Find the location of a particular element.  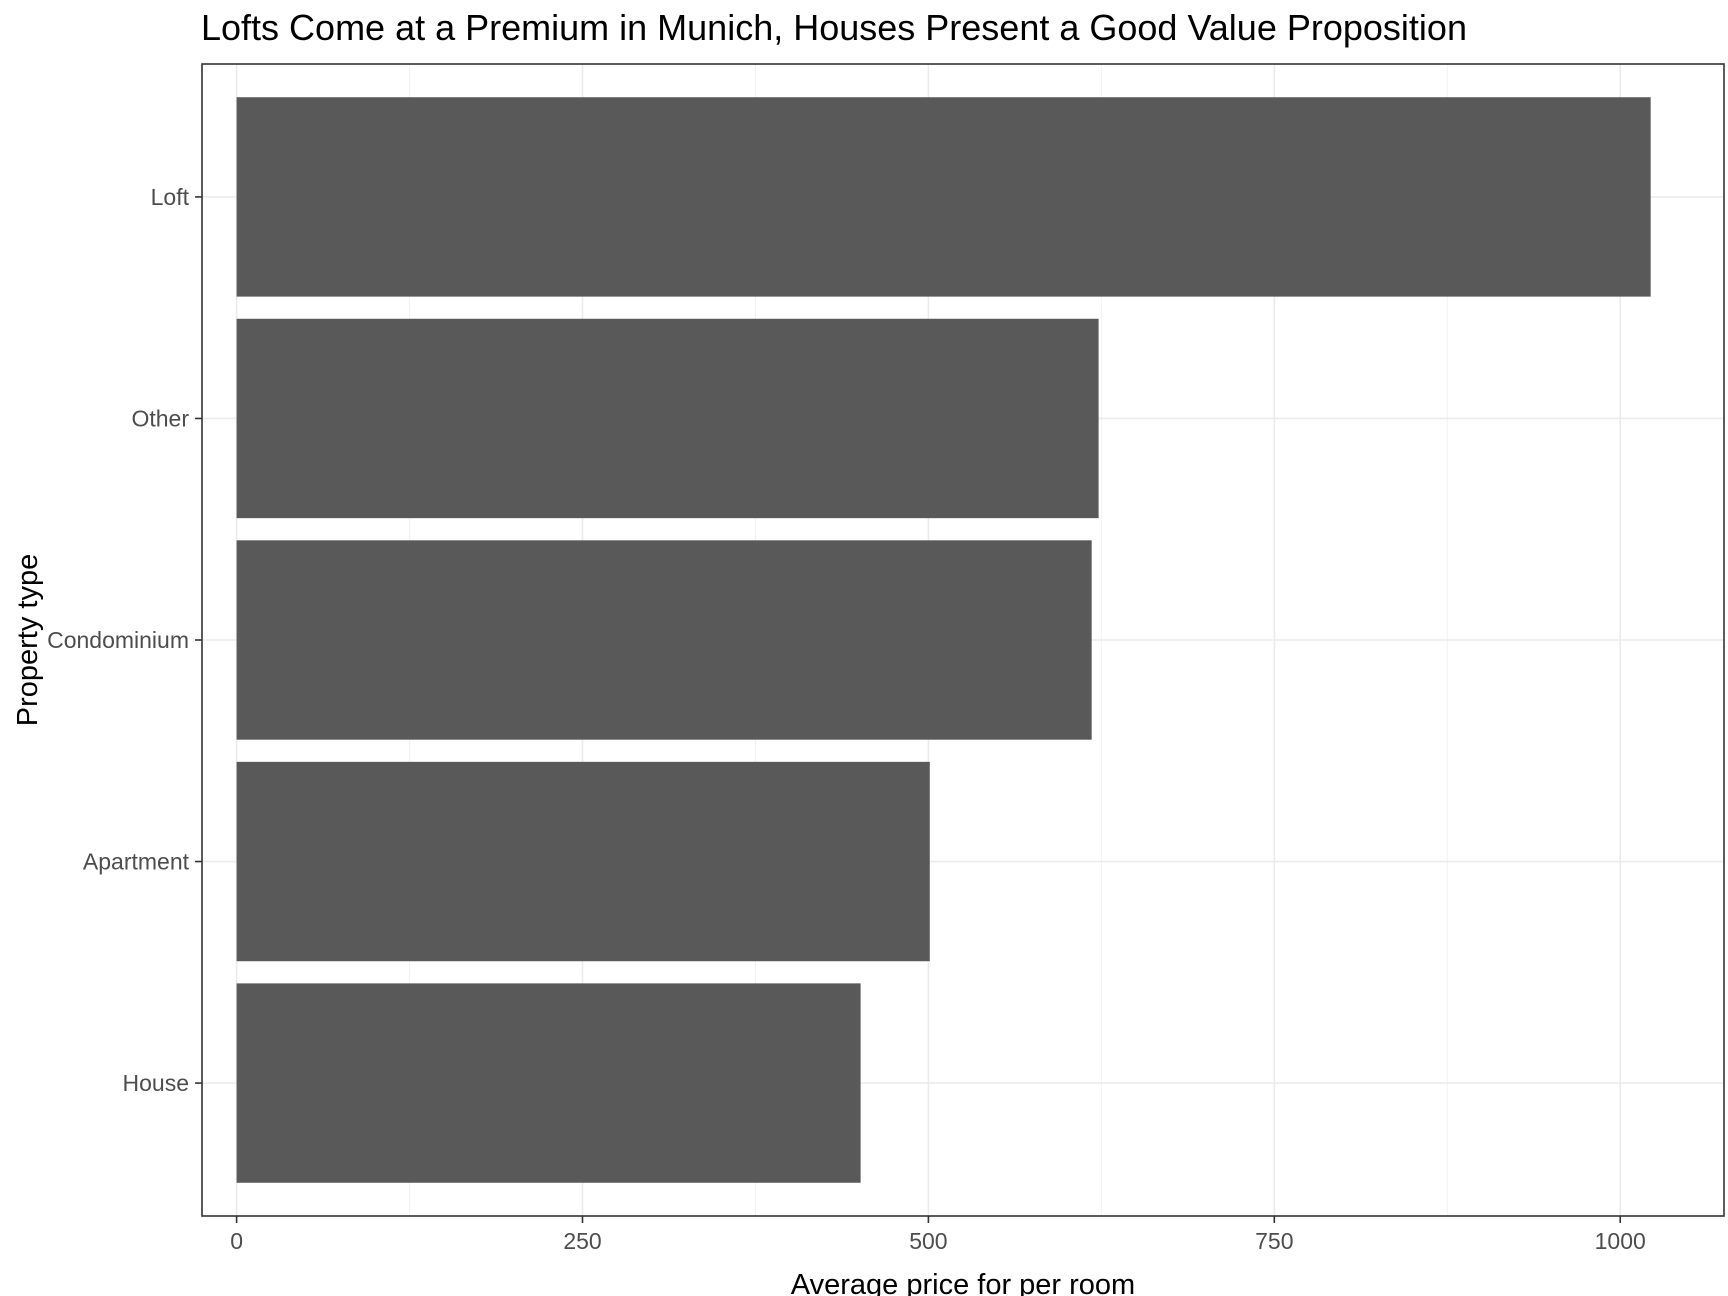

y-axis: Loft Other Condominium Apartment House is located at coordinates (124, 640).